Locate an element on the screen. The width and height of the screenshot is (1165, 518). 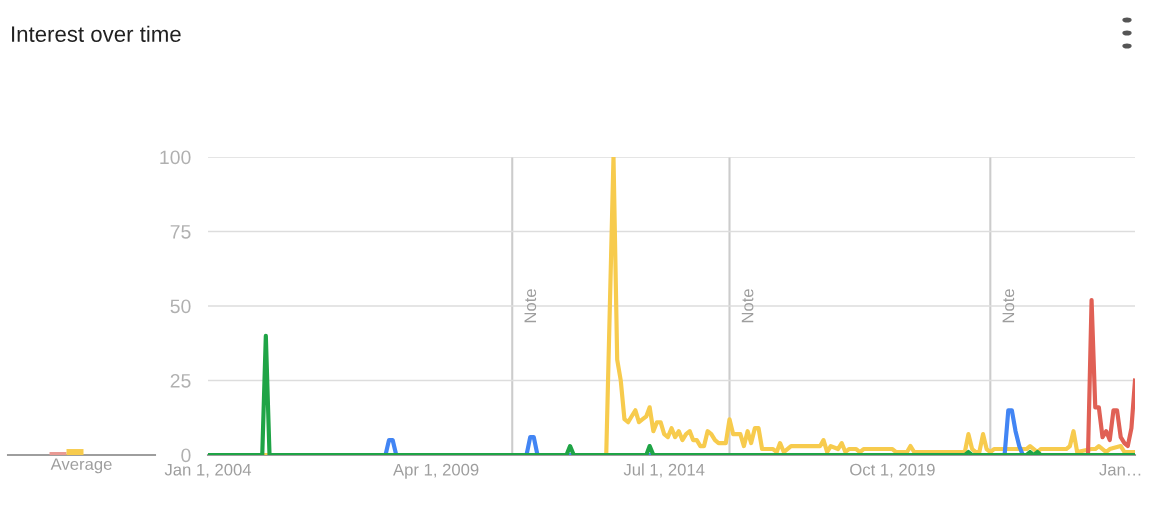
y-tick-label: 25 is located at coordinates (180, 380).